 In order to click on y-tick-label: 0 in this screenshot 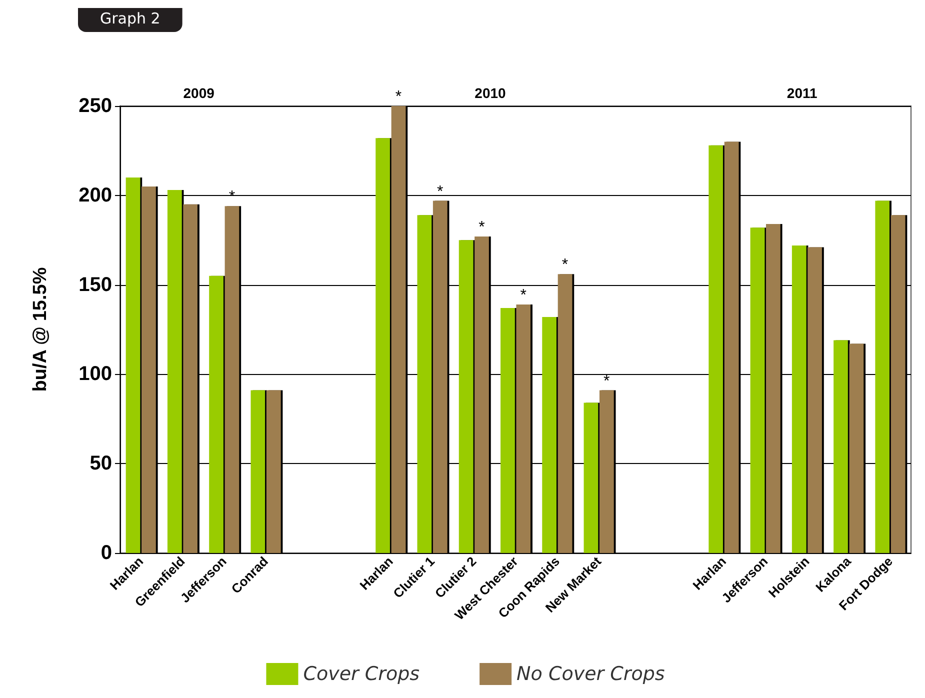, I will do `click(106, 553)`.